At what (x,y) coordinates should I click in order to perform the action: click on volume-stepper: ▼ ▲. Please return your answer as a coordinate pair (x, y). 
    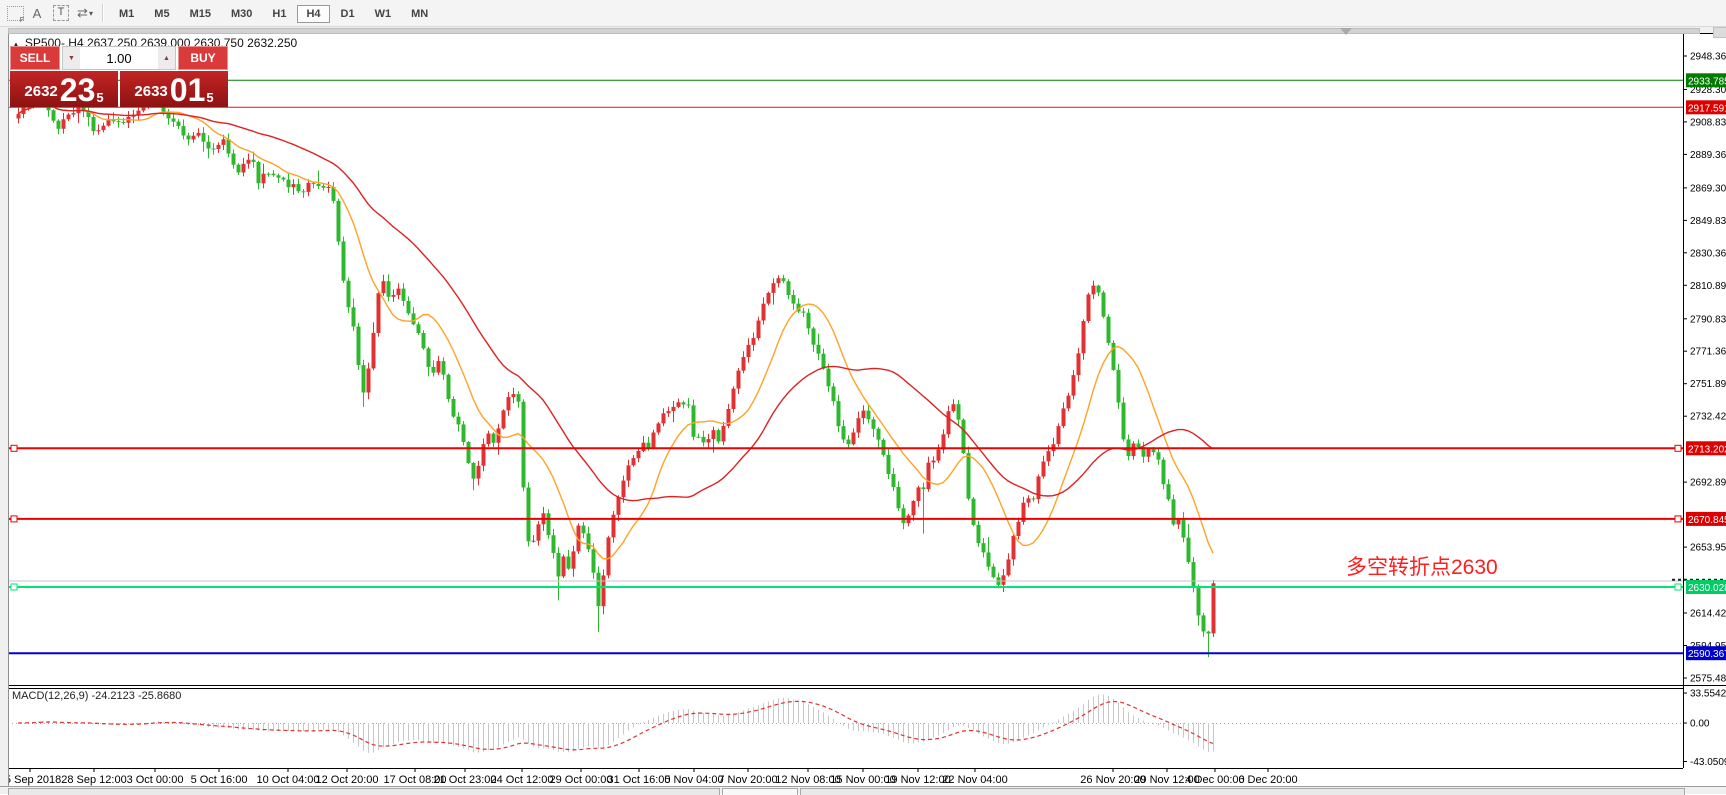
    Looking at the image, I should click on (119, 58).